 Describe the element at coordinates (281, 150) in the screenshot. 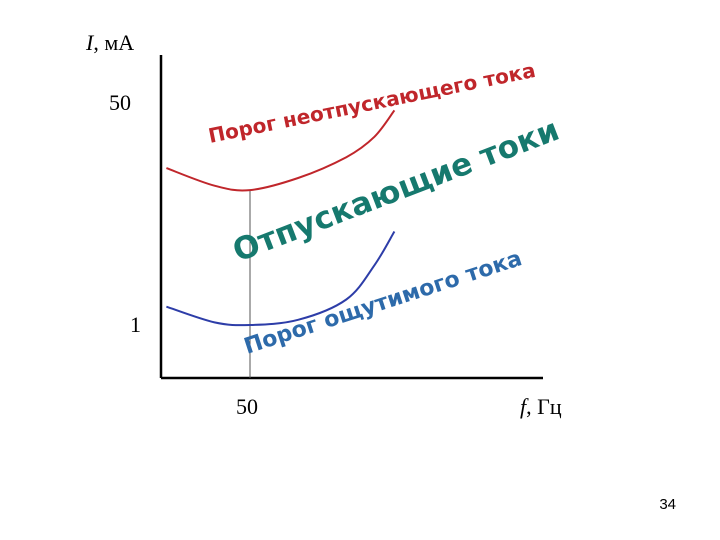

I see `series-line-upper` at that location.